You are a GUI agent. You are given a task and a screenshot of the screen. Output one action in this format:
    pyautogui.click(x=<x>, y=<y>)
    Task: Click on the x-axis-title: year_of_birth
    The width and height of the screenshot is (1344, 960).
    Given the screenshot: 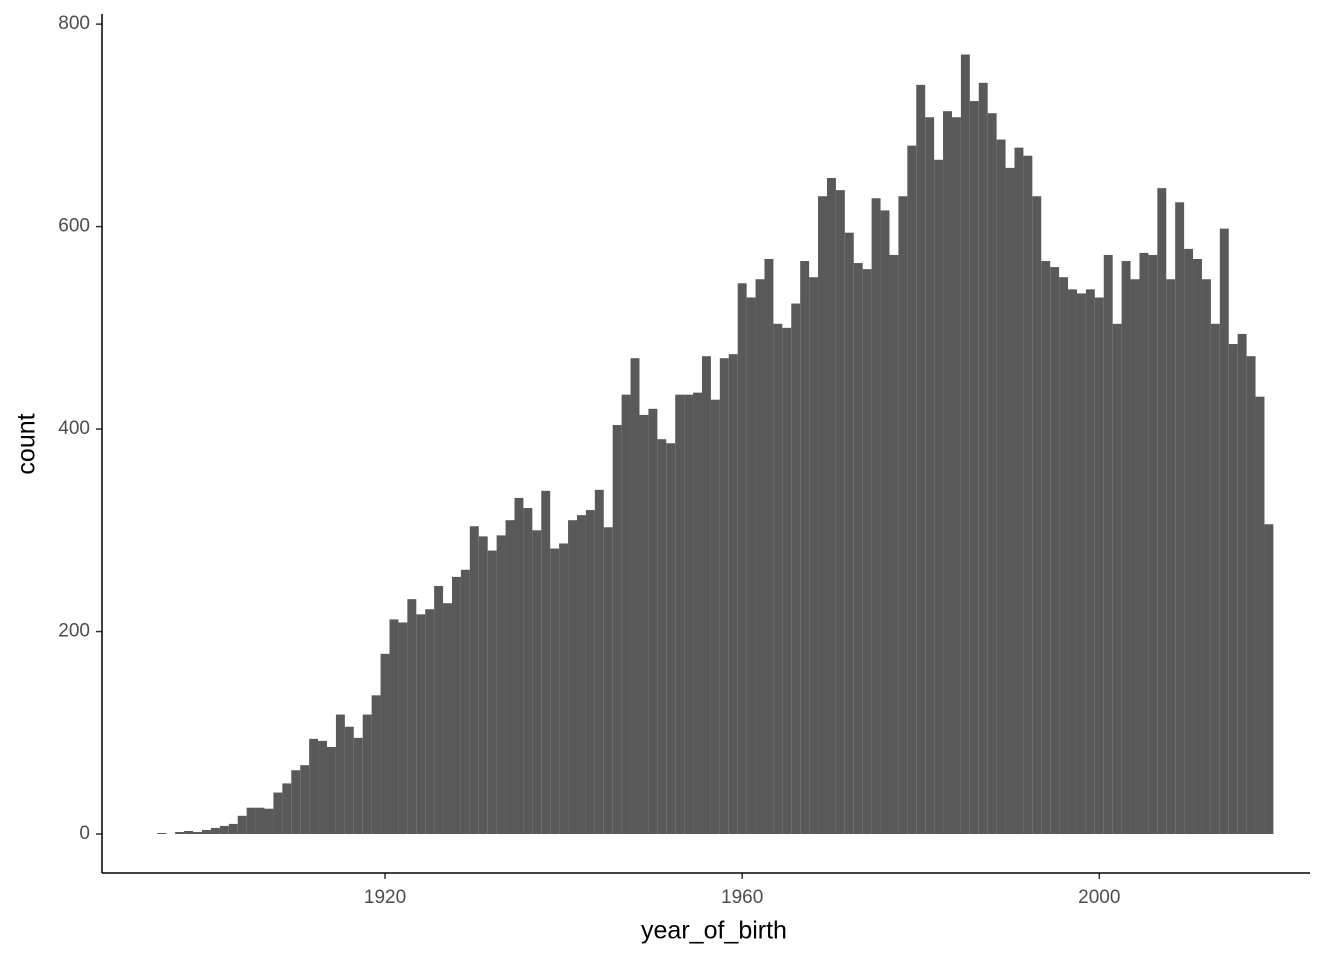 What is the action you would take?
    pyautogui.click(x=714, y=931)
    